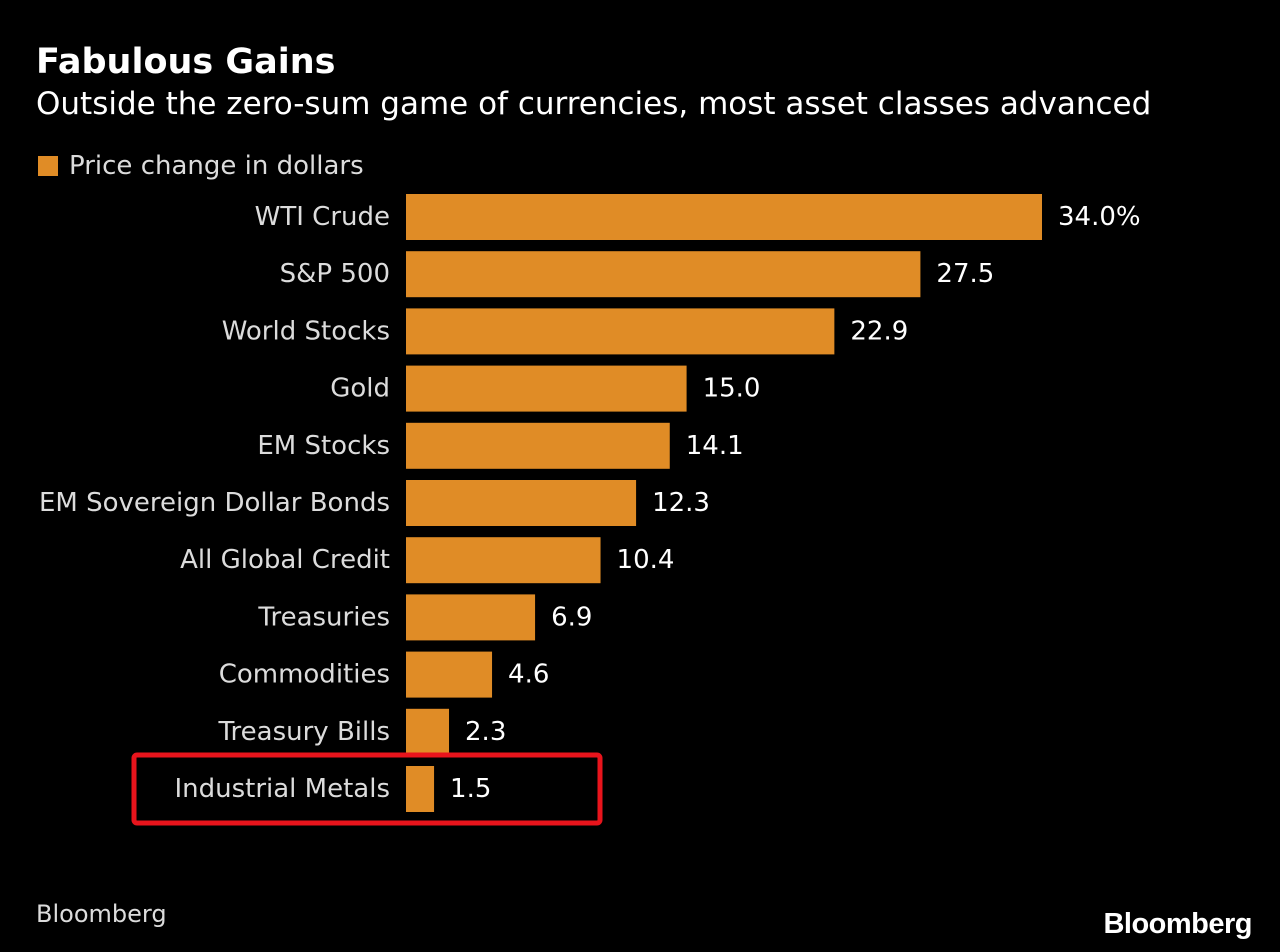 Image resolution: width=1280 pixels, height=952 pixels. What do you see at coordinates (528, 675) in the screenshot?
I see `value-label-commodities: 4.6` at bounding box center [528, 675].